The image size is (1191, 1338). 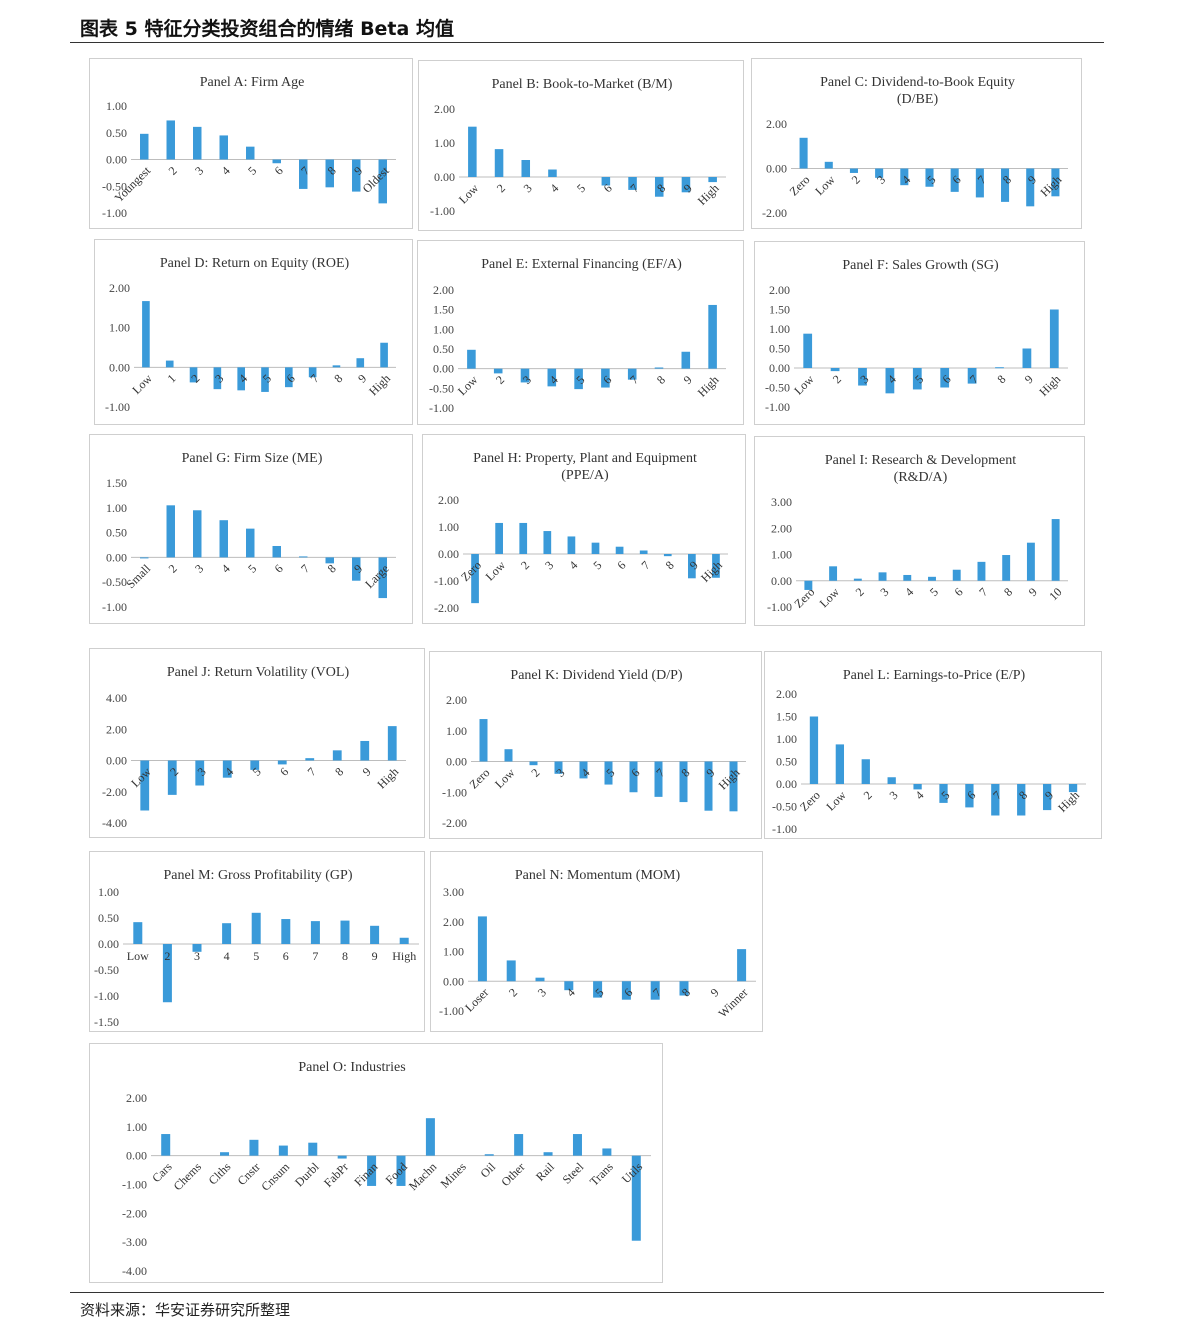 I want to click on chart-title: (D/BE), so click(x=918, y=99).